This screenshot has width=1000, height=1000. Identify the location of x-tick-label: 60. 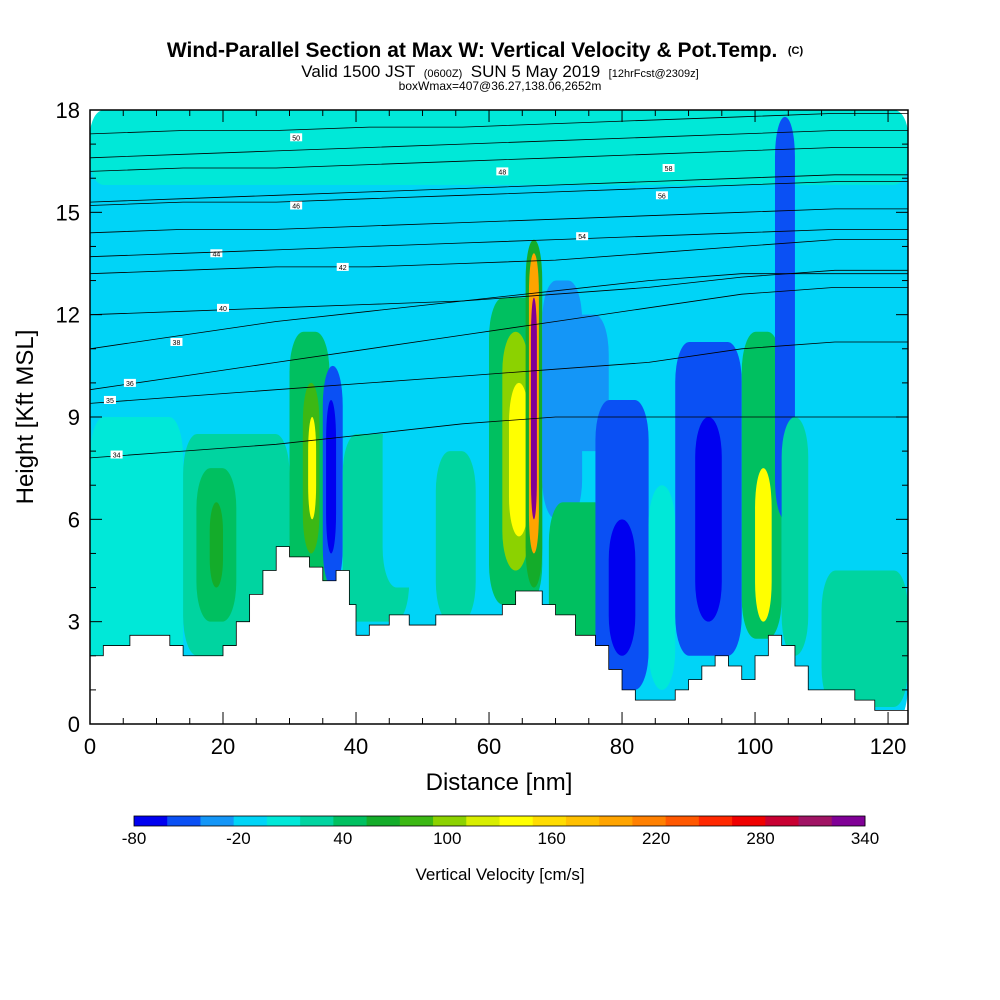
(489, 746).